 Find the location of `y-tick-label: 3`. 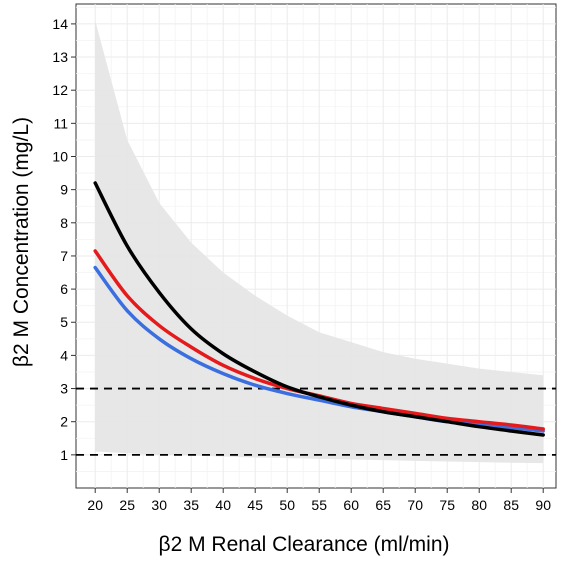

y-tick-label: 3 is located at coordinates (64, 389).